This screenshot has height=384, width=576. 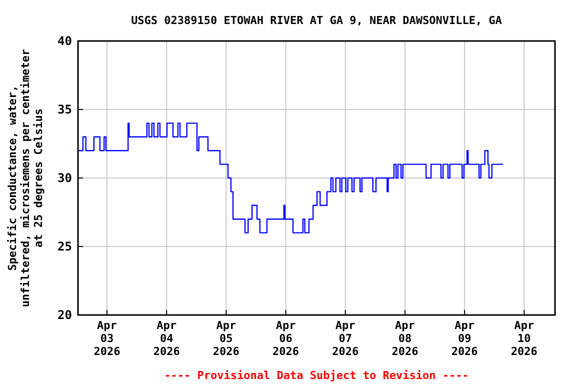 What do you see at coordinates (464, 338) in the screenshot?
I see `x-tick-label: Apr 09 2026` at bounding box center [464, 338].